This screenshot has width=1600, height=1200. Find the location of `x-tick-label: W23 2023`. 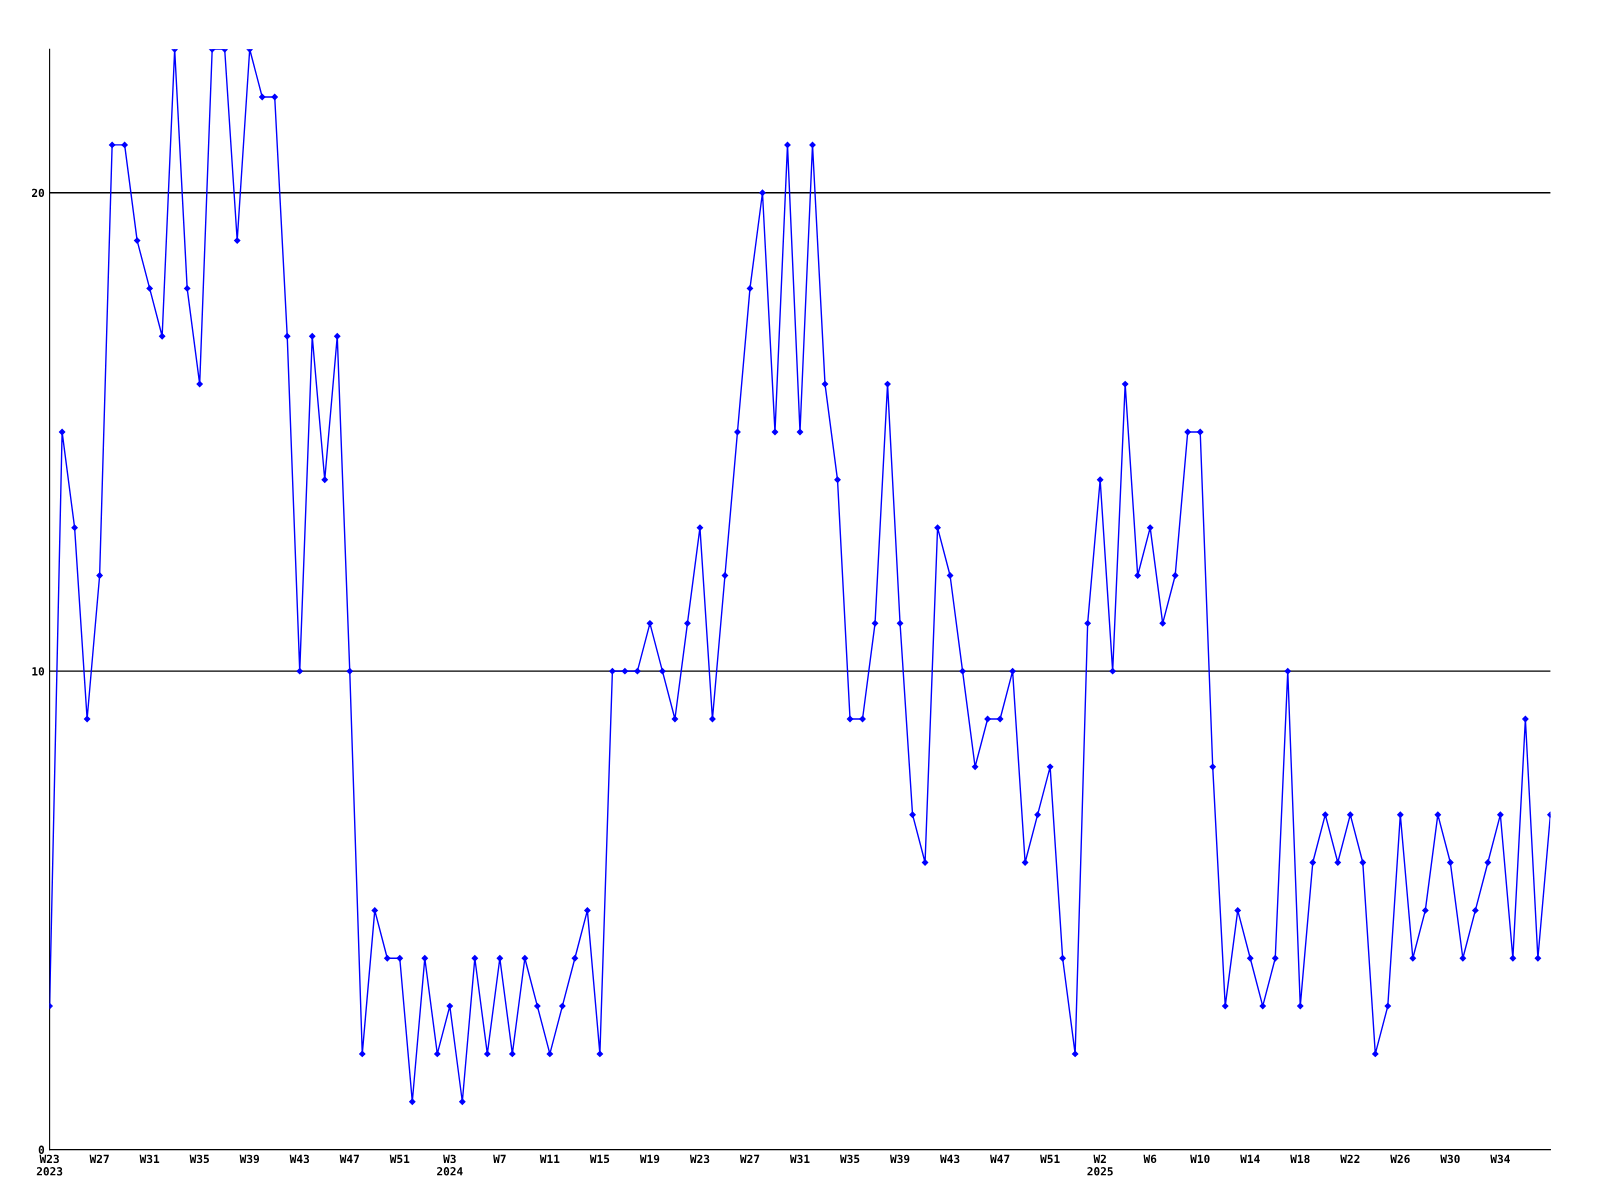

x-tick-label: W23 2023 is located at coordinates (49, 1165).